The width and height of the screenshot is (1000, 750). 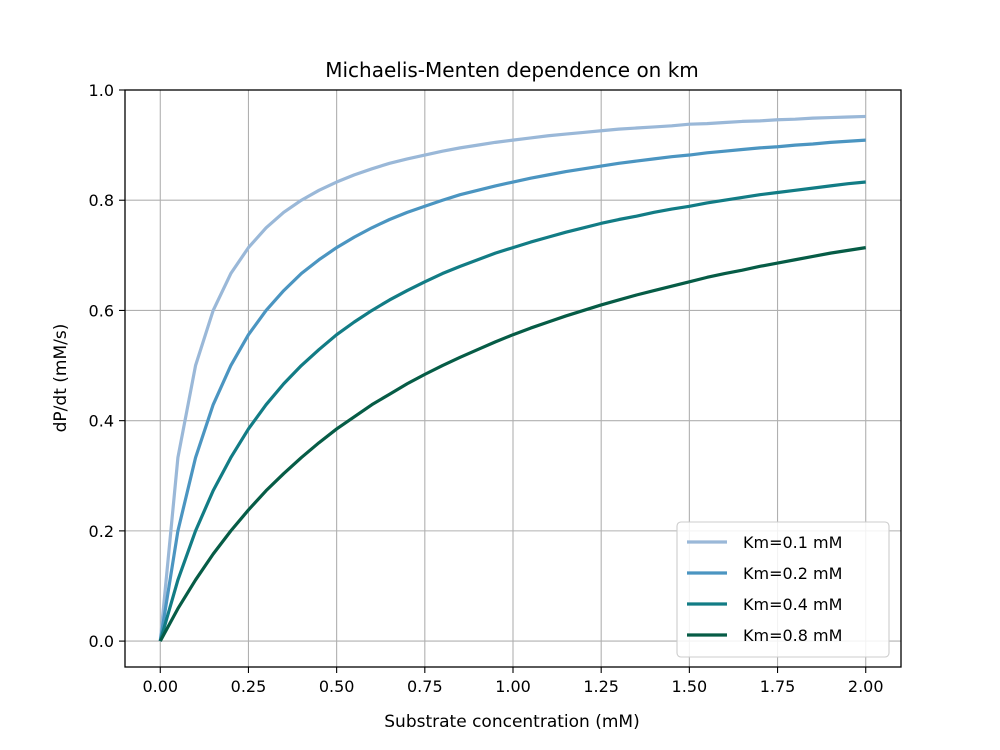 What do you see at coordinates (101, 90) in the screenshot?
I see `y-tick-label: 1.0` at bounding box center [101, 90].